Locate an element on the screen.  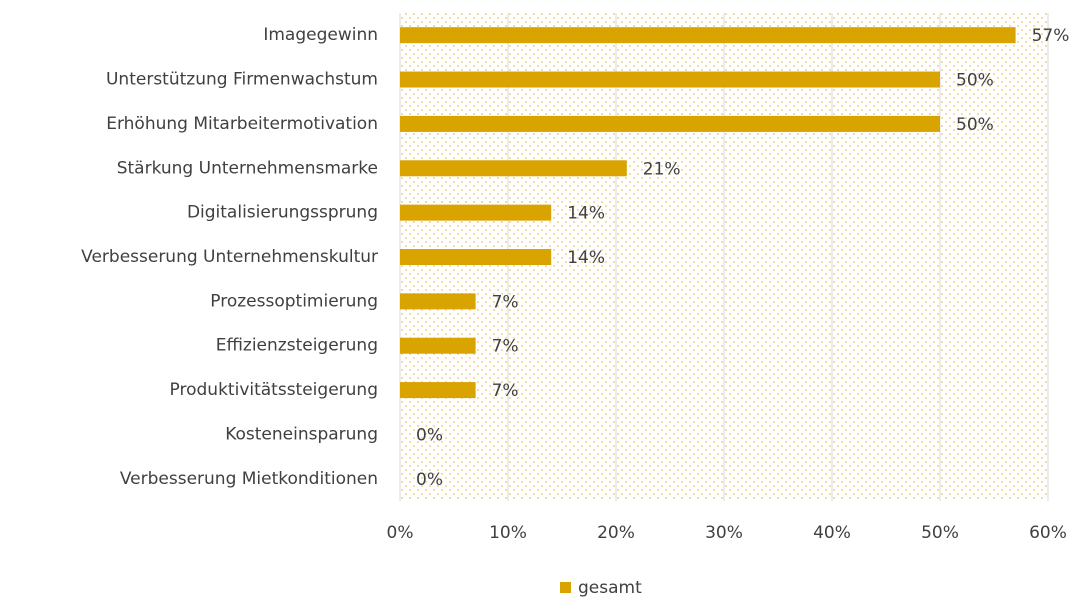
x-tick-label: 50% is located at coordinates (940, 533).